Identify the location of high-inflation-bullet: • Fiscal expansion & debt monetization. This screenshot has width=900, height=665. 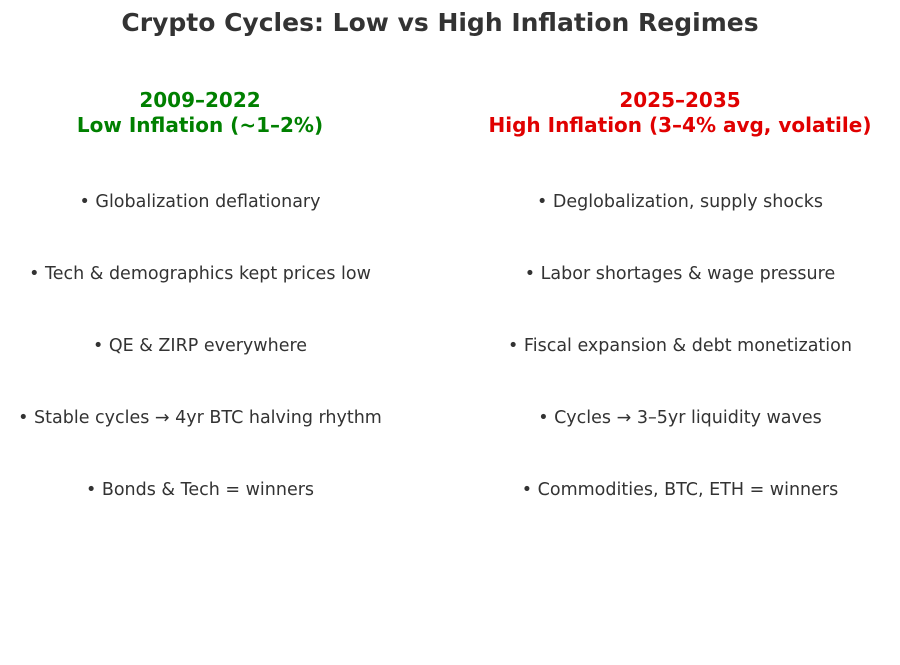
(680, 346).